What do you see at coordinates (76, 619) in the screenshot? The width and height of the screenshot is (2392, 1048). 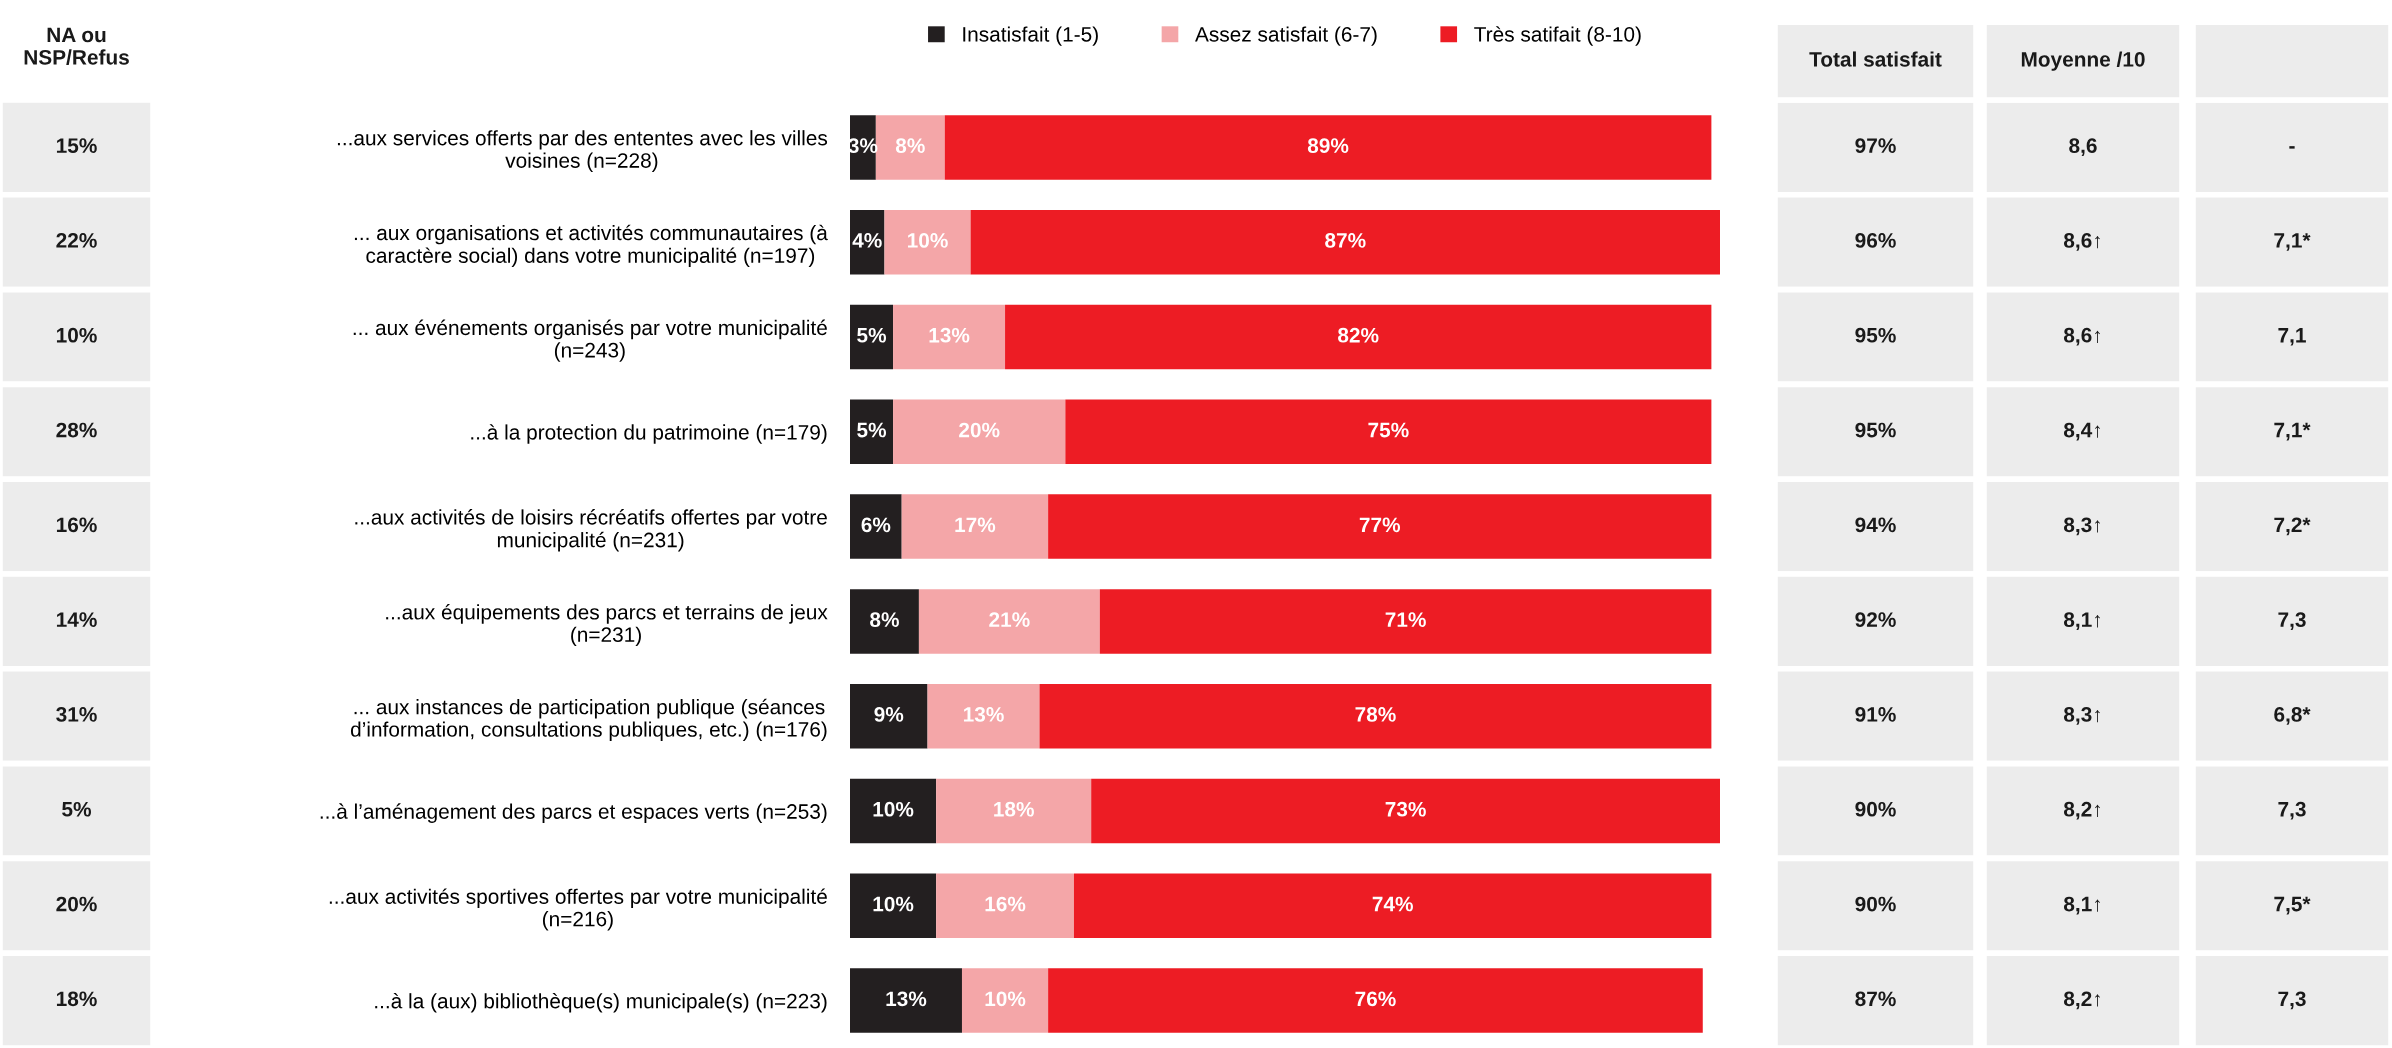 I see `text: 14%` at bounding box center [76, 619].